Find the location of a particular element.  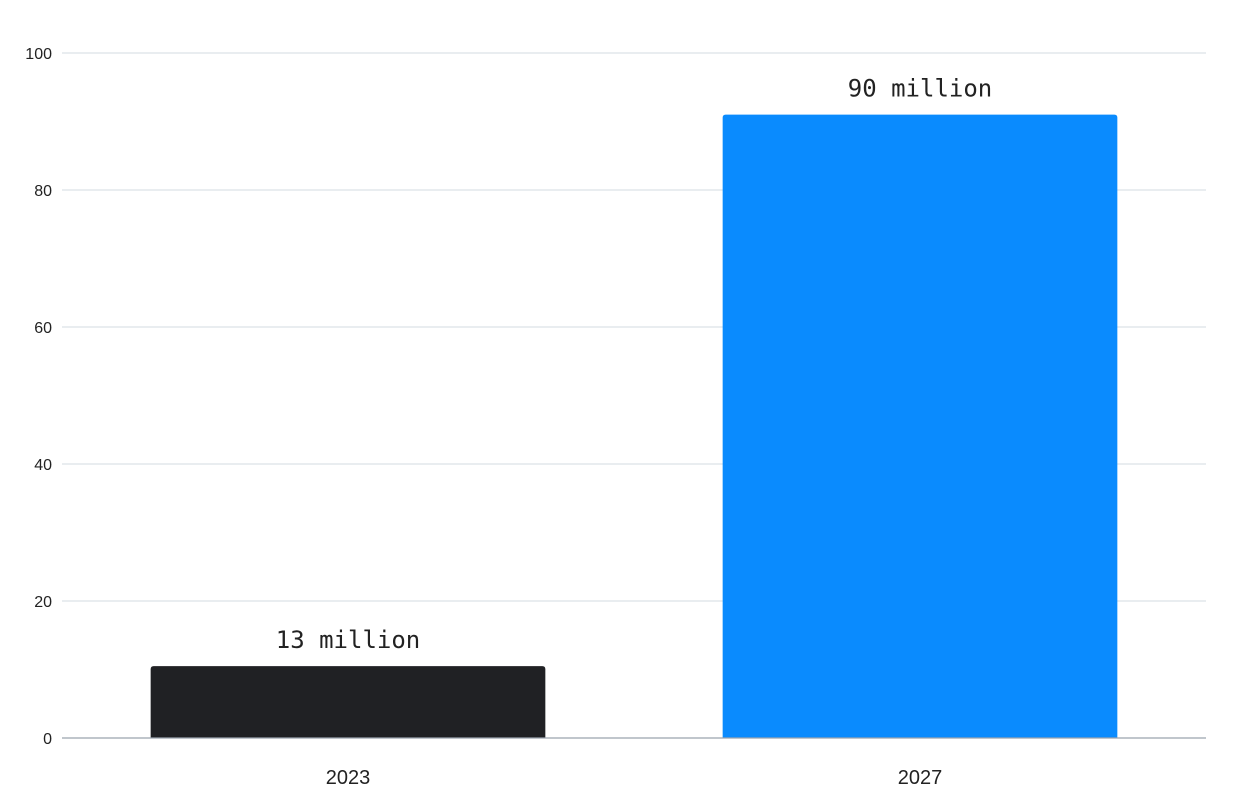

y-tick-label-40: 40 is located at coordinates (43, 465).